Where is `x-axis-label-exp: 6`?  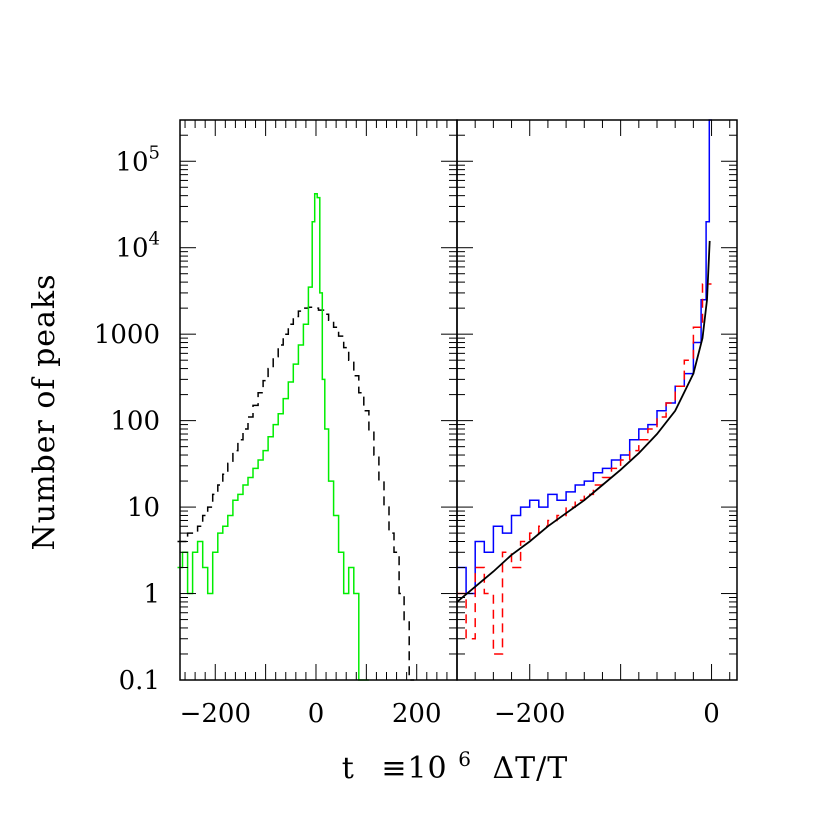 x-axis-label-exp: 6 is located at coordinates (465, 759).